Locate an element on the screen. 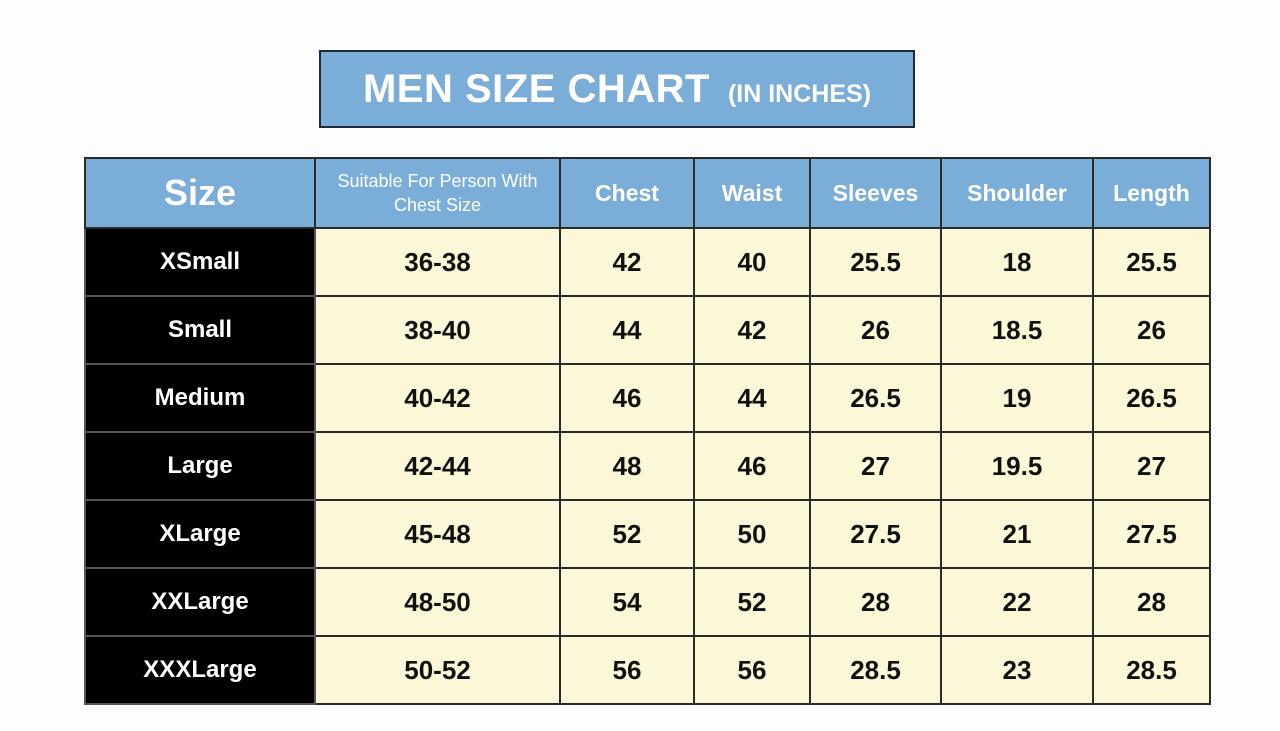 This screenshot has width=1280, height=731. cell-length: 26.5 is located at coordinates (1151, 398).